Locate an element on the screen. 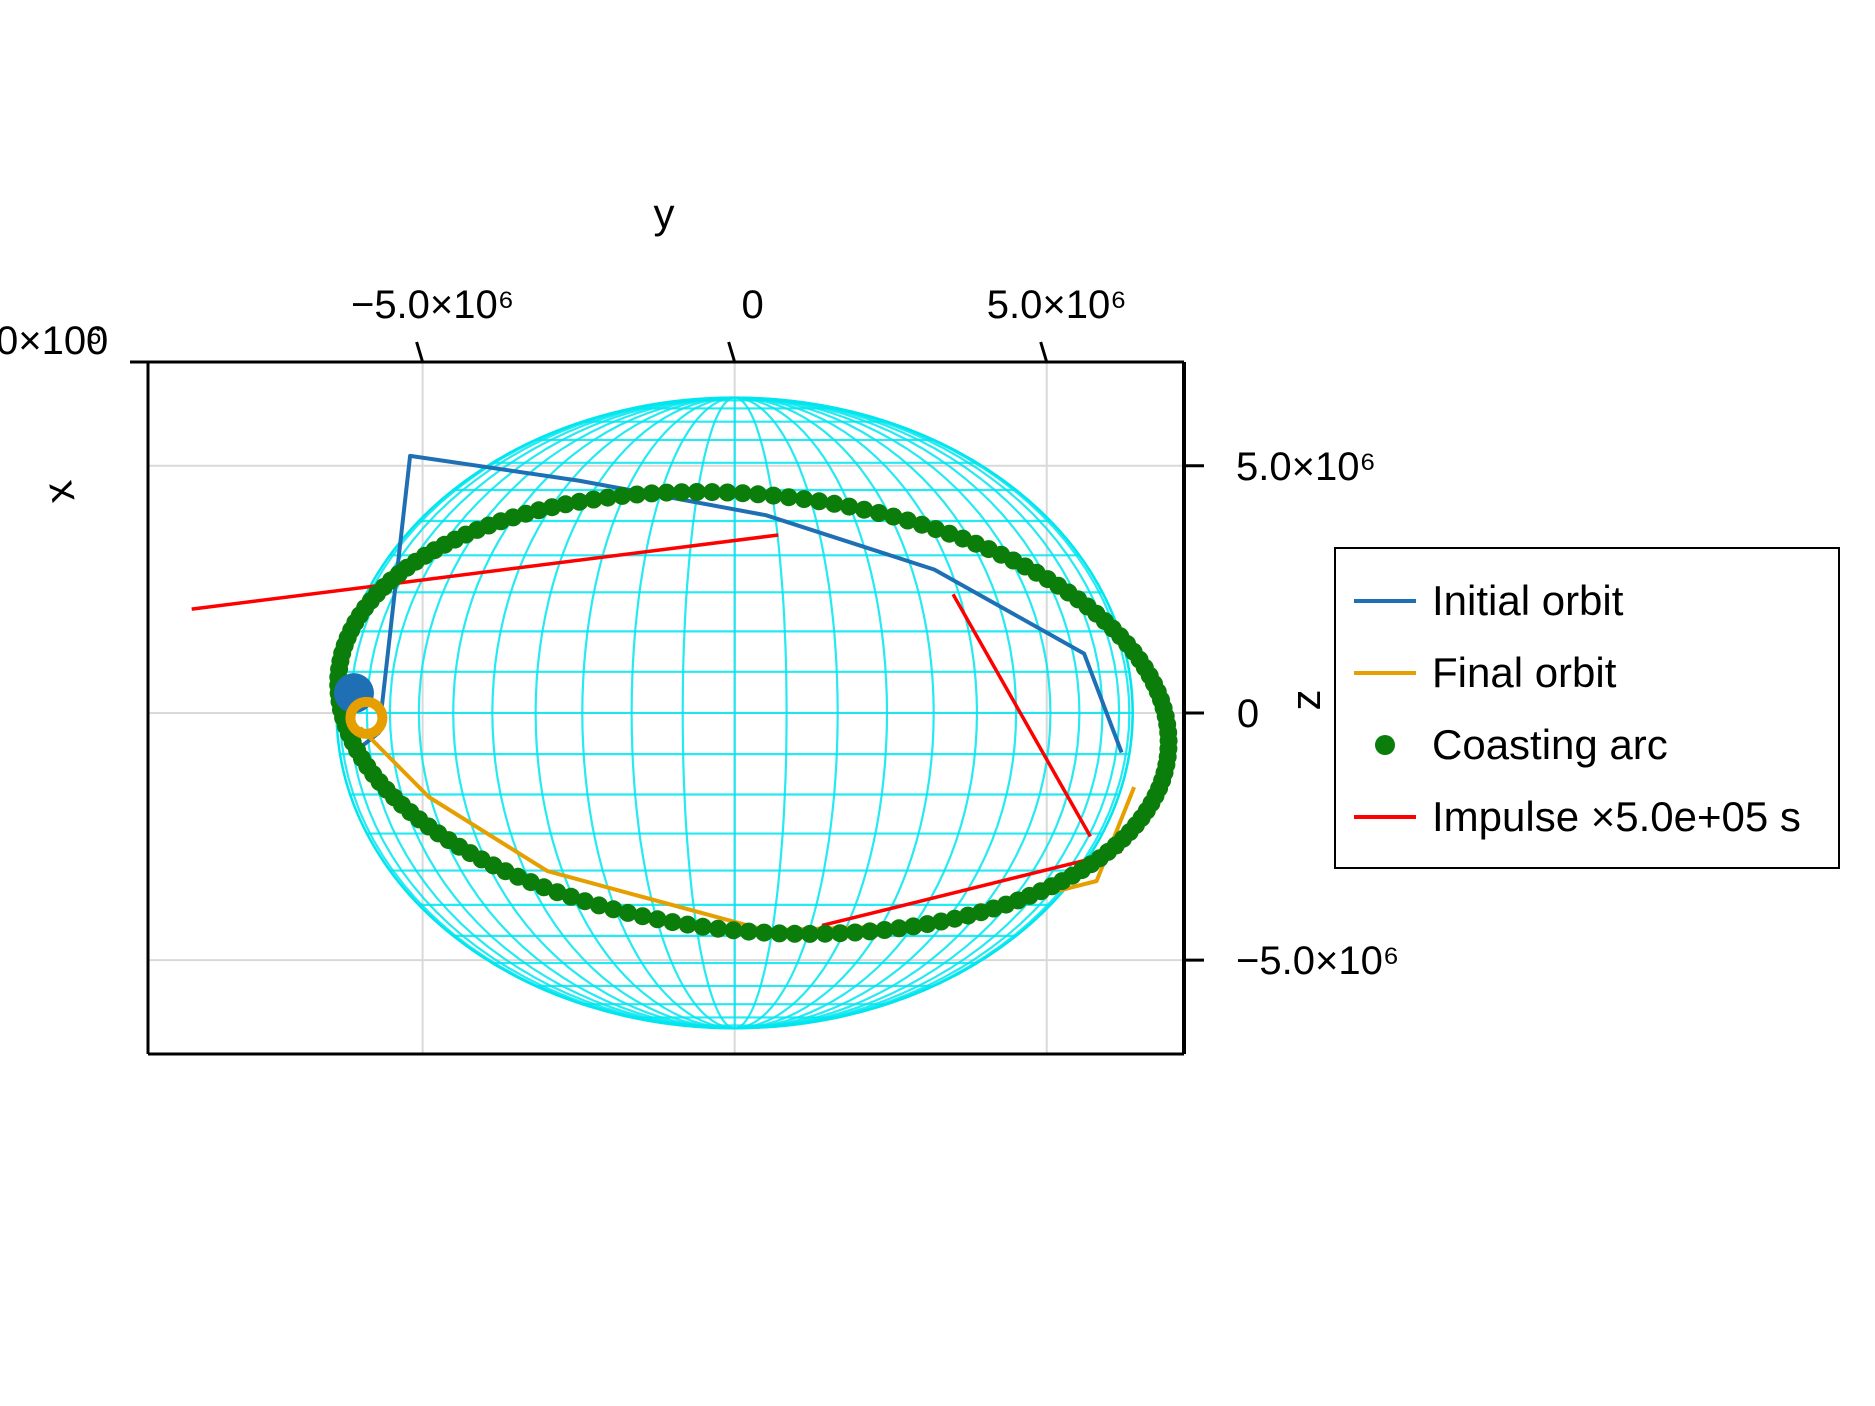  x-tick-label-overlap-b: 0 is located at coordinates (97, 341).